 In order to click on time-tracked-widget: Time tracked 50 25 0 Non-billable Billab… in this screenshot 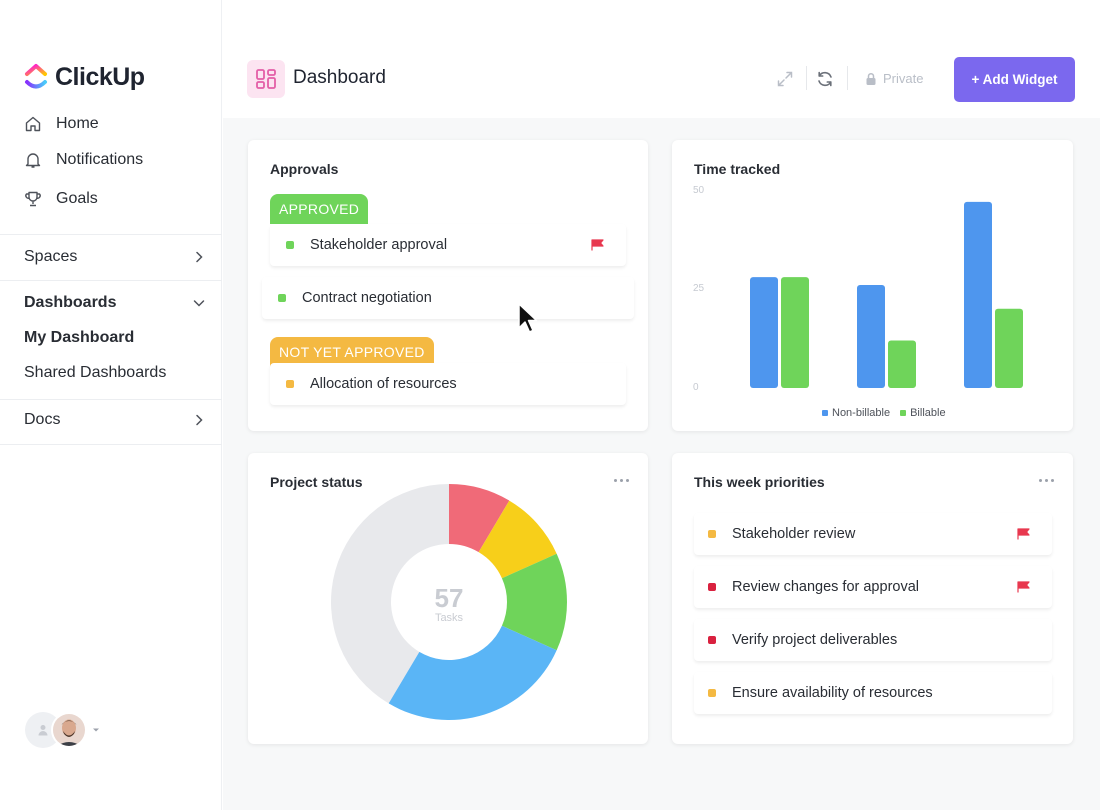, I will do `click(872, 285)`.